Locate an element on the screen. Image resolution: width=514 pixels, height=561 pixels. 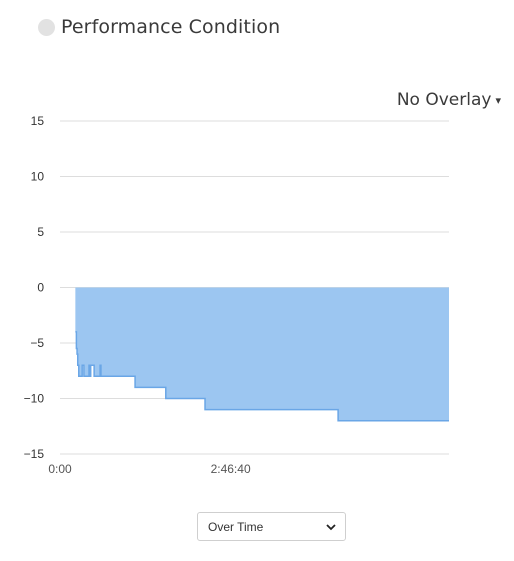
overlay-dropdown: No Overlay ▾ is located at coordinates (449, 100).